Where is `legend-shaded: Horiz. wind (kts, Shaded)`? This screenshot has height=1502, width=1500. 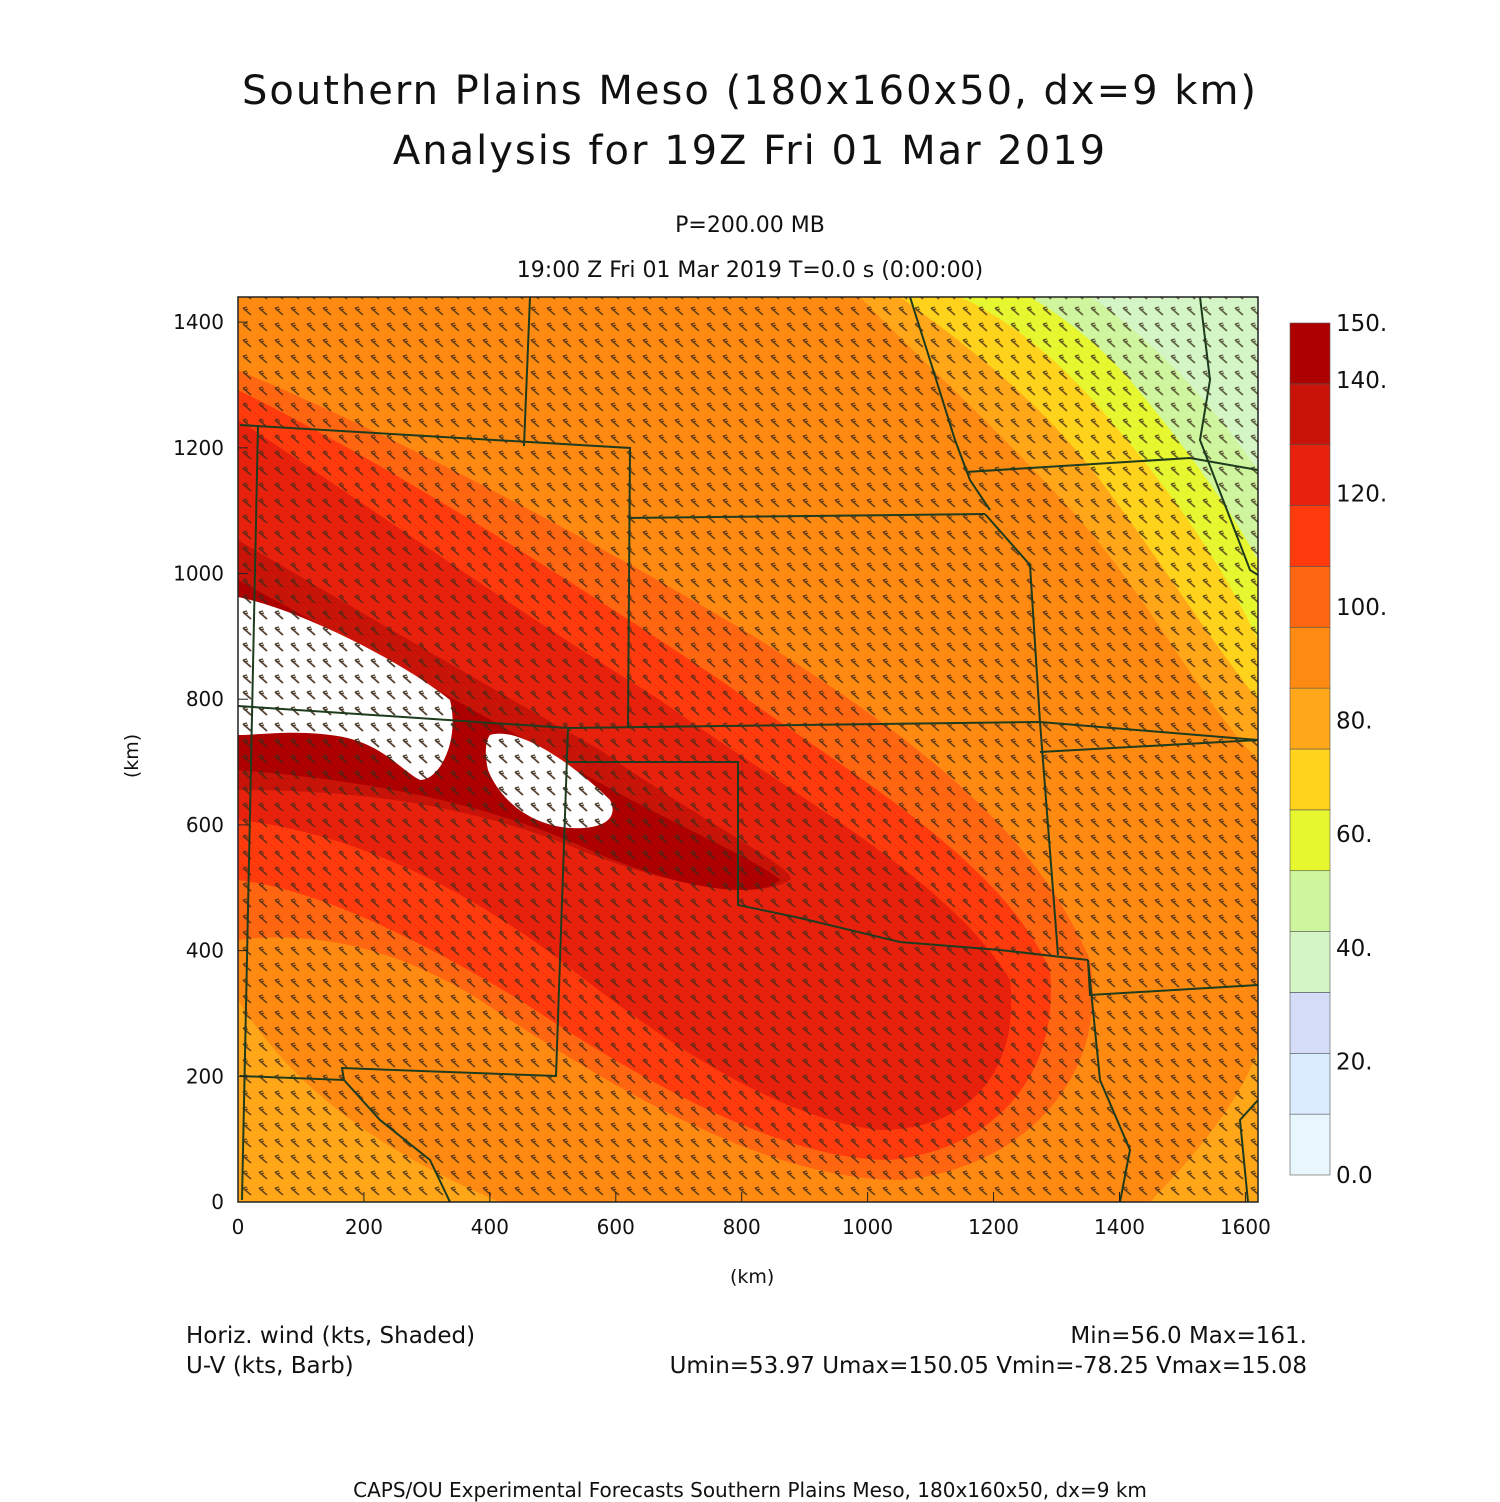
legend-shaded: Horiz. wind (kts, Shaded) is located at coordinates (331, 1336).